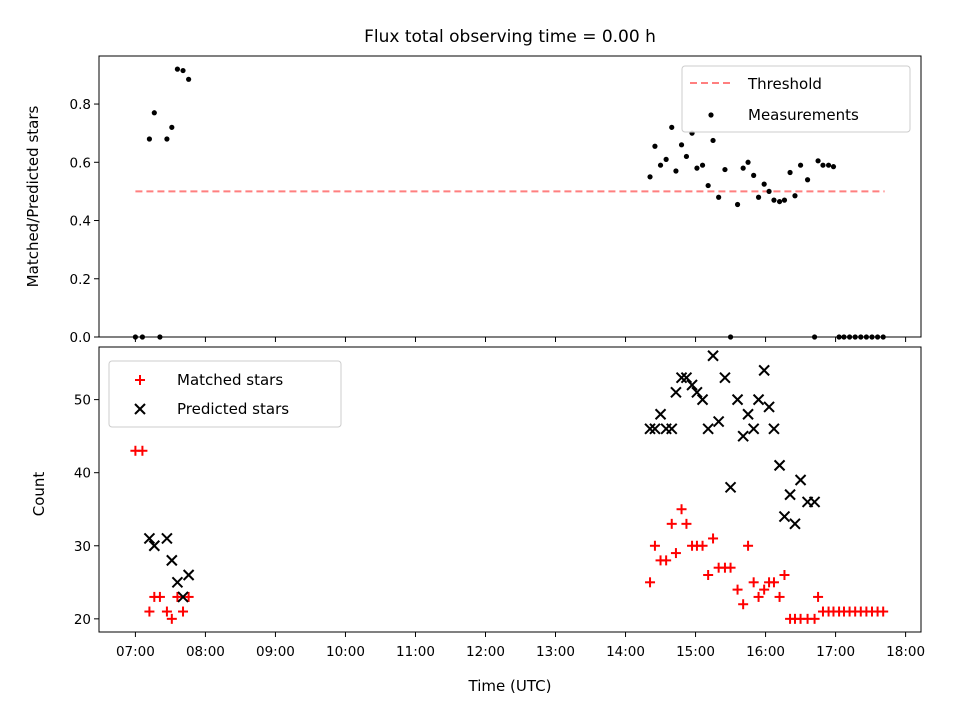 This screenshot has width=960, height=720. I want to click on x-tick-label: 07:00, so click(135, 652).